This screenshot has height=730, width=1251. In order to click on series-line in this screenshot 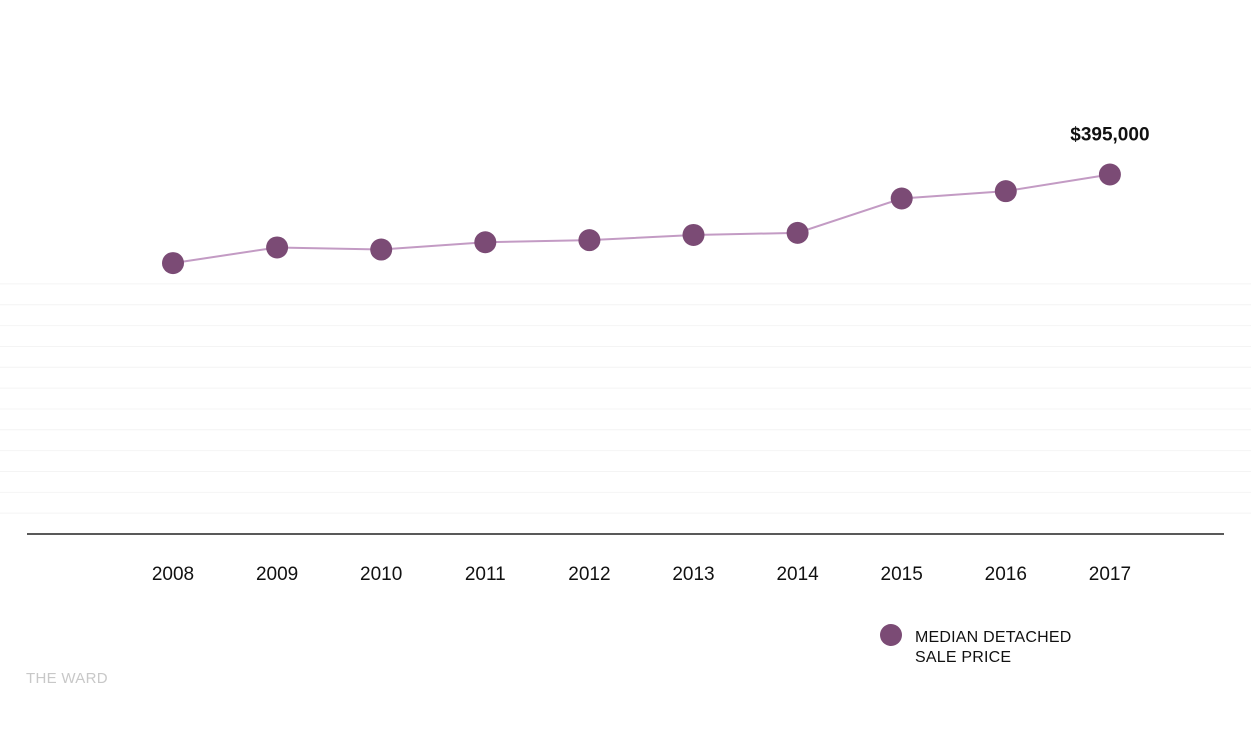, I will do `click(641, 219)`.